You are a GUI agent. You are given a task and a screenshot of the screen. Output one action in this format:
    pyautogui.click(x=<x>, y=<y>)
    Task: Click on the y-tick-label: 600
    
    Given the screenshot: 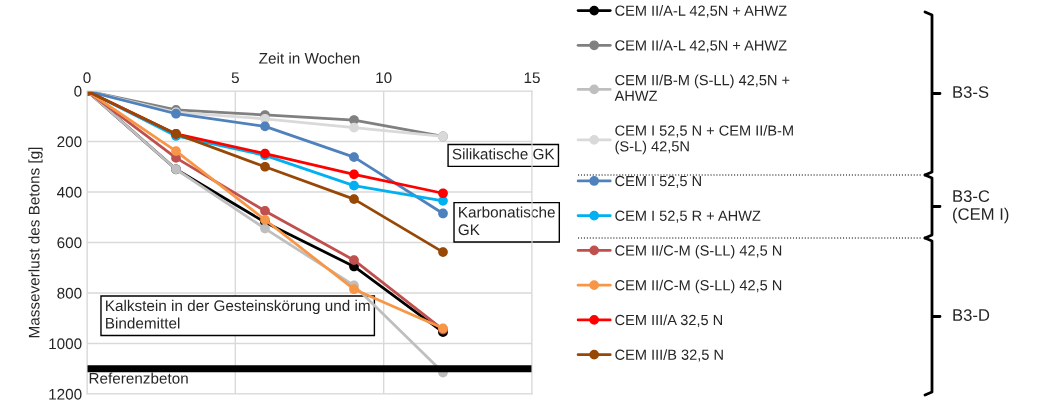 What is the action you would take?
    pyautogui.click(x=69, y=243)
    